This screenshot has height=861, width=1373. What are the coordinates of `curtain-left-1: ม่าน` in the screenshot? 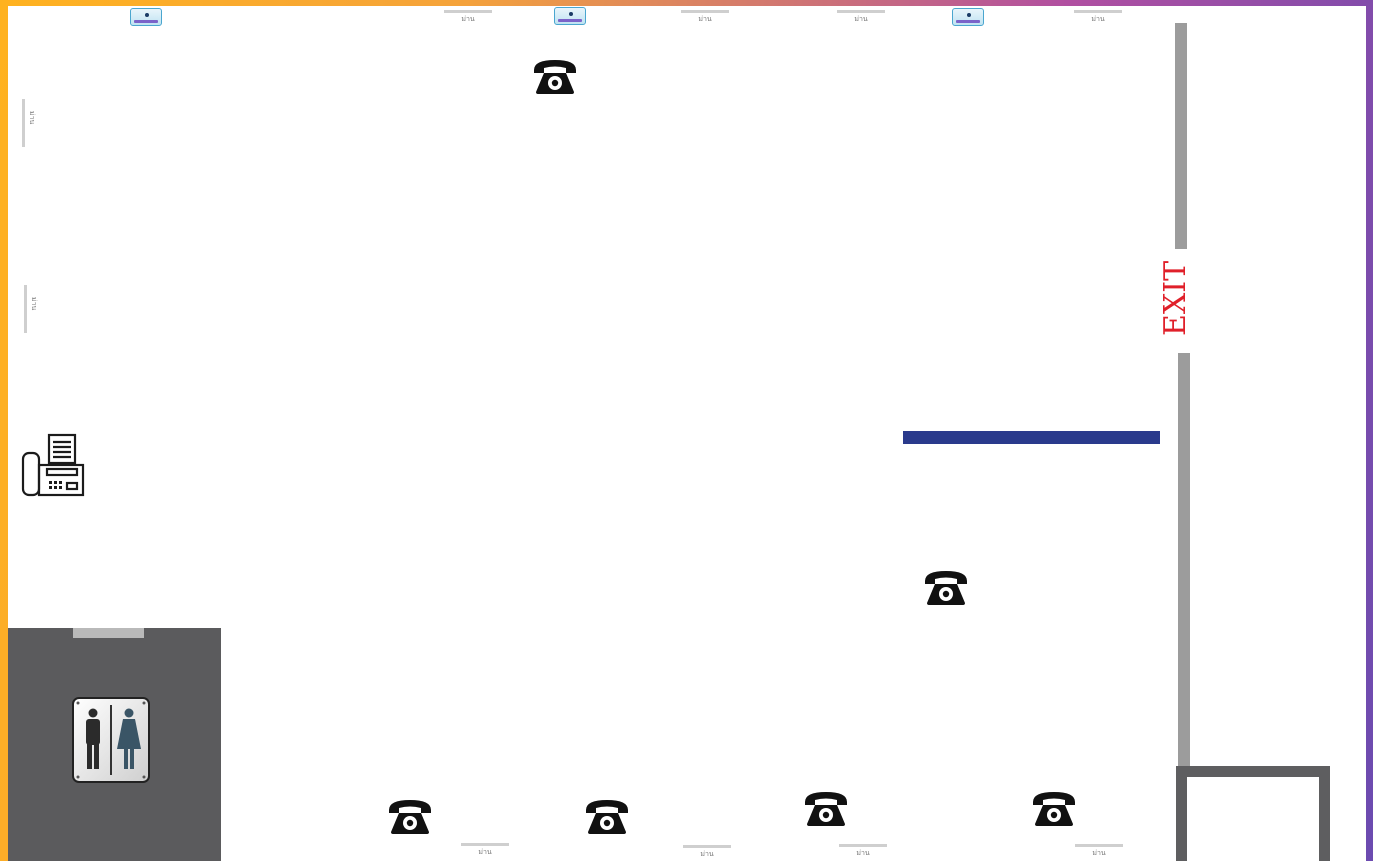 It's located at (29, 123).